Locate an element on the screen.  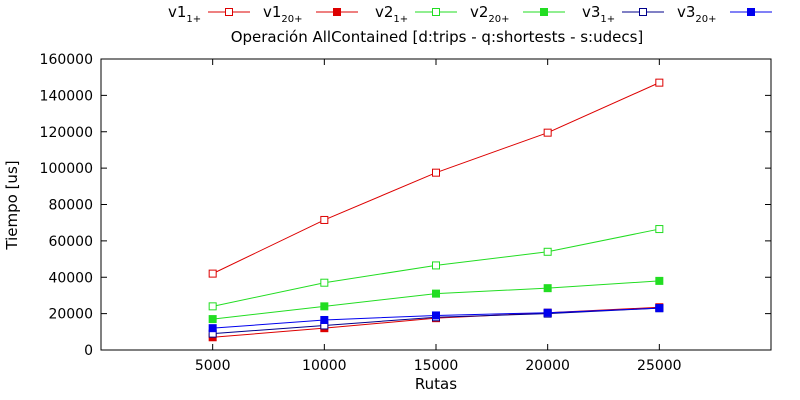
x-tick-label: 5000 is located at coordinates (213, 366).